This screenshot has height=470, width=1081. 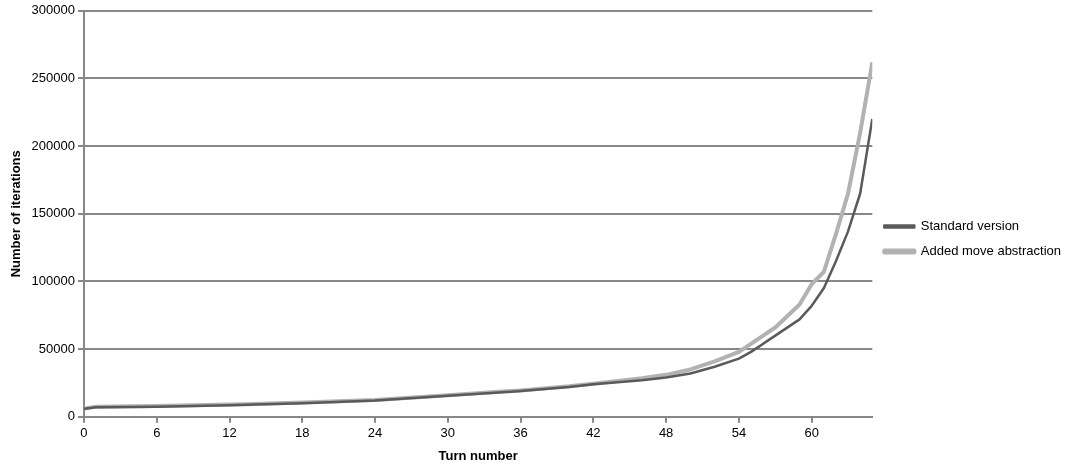 I want to click on x-tick-label: 36, so click(x=520, y=433).